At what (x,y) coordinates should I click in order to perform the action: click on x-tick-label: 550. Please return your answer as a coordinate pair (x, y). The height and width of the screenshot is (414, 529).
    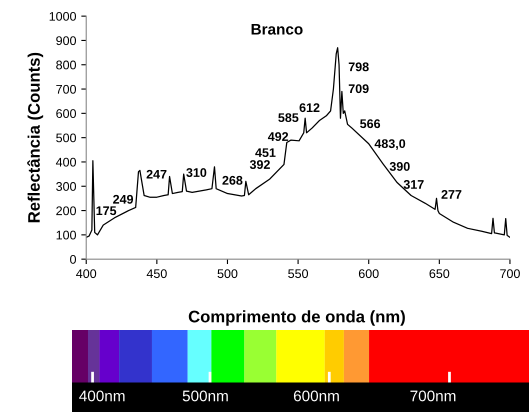
    Looking at the image, I should click on (298, 273).